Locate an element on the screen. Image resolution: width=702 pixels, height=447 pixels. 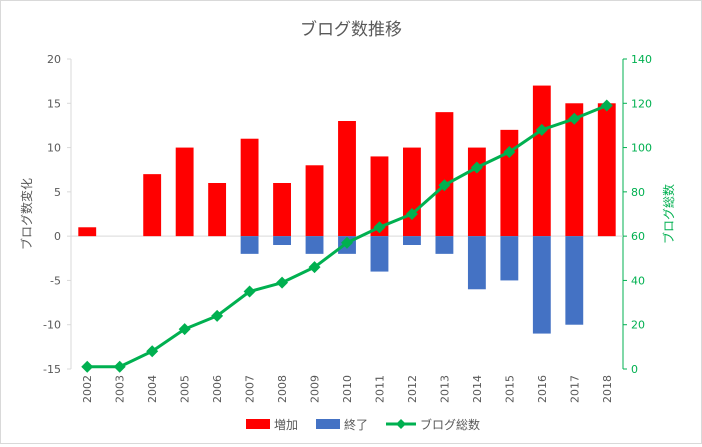
legend: 増加 終了 ブログ総数 is located at coordinates (363, 424).